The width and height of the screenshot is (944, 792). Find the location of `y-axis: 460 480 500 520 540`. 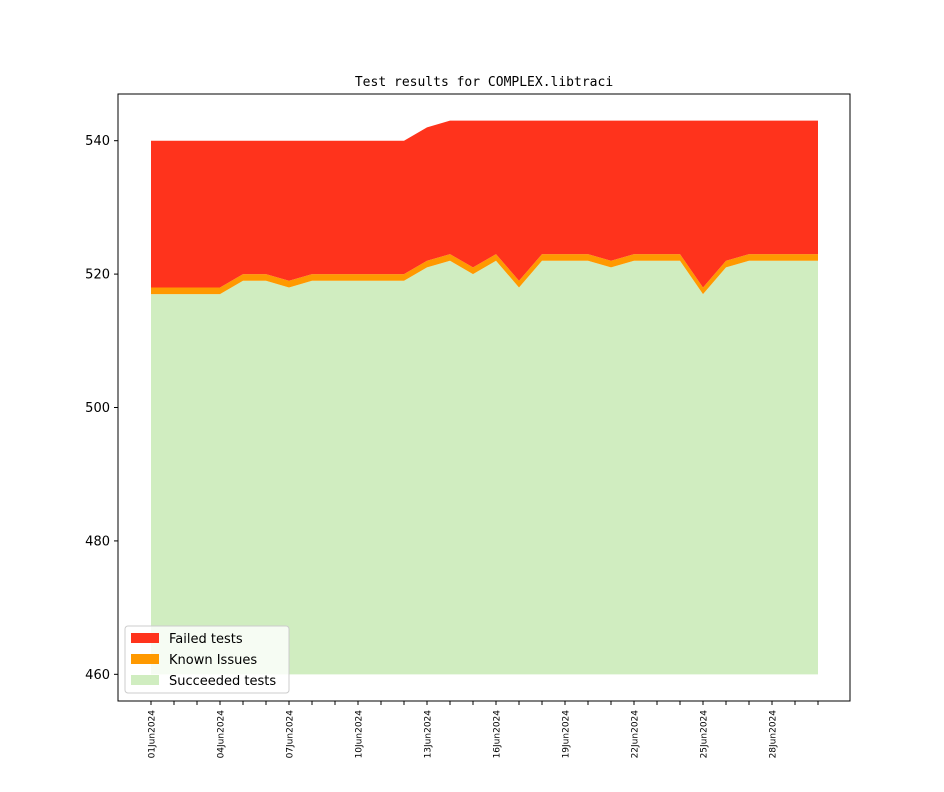

y-axis: 460 480 500 520 540 is located at coordinates (101, 408).